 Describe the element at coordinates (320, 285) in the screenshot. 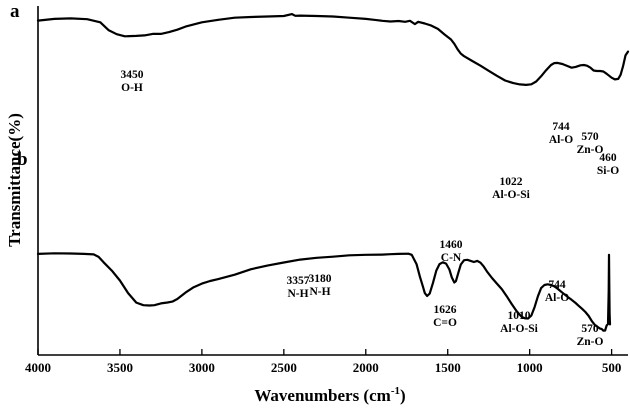

I see `peak-label-b-3180: 3180 N-H` at that location.